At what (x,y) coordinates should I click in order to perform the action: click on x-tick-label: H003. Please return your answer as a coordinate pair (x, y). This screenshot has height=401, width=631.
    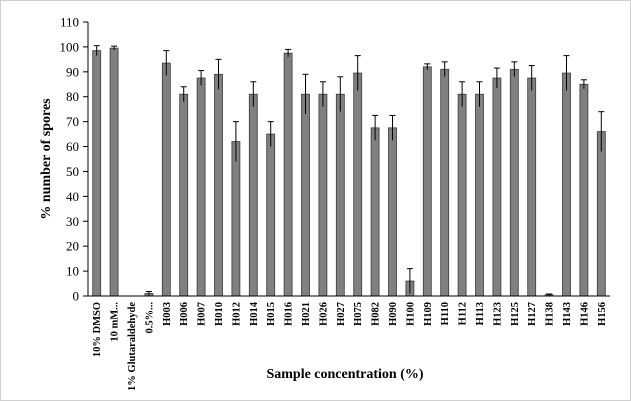
    Looking at the image, I should click on (167, 314).